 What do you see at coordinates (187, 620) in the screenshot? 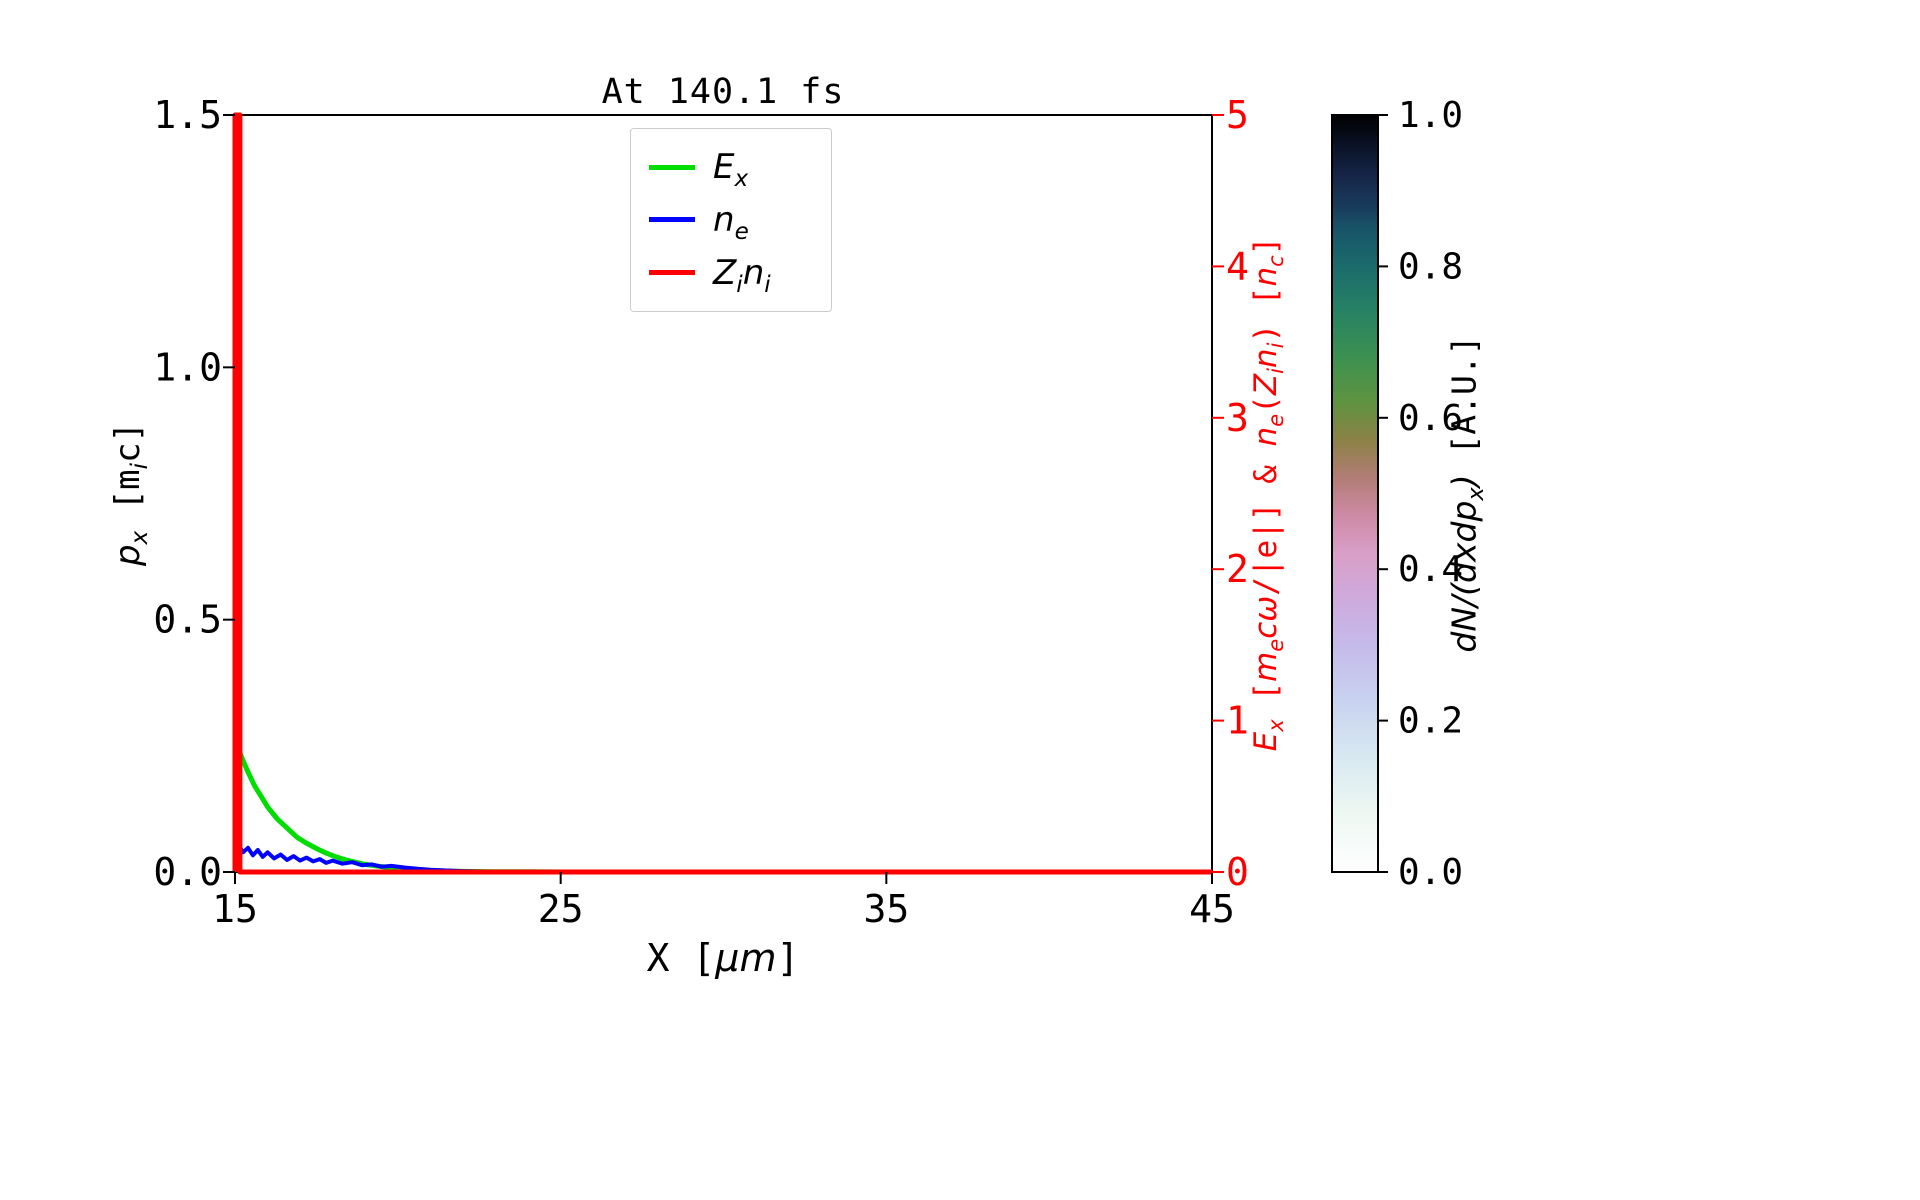
I see `y-left-tick-label: 0.5` at bounding box center [187, 620].